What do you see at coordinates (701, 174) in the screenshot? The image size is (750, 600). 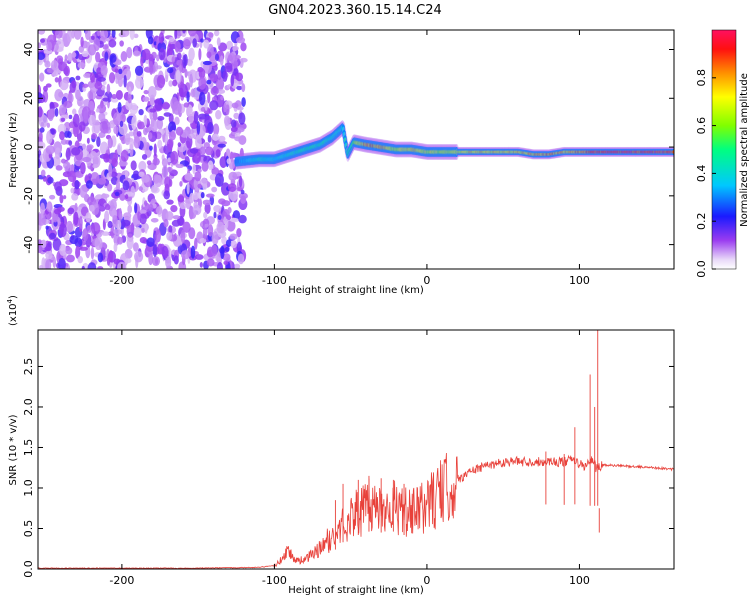 I see `colorbar-tick-label: 0.4` at bounding box center [701, 174].